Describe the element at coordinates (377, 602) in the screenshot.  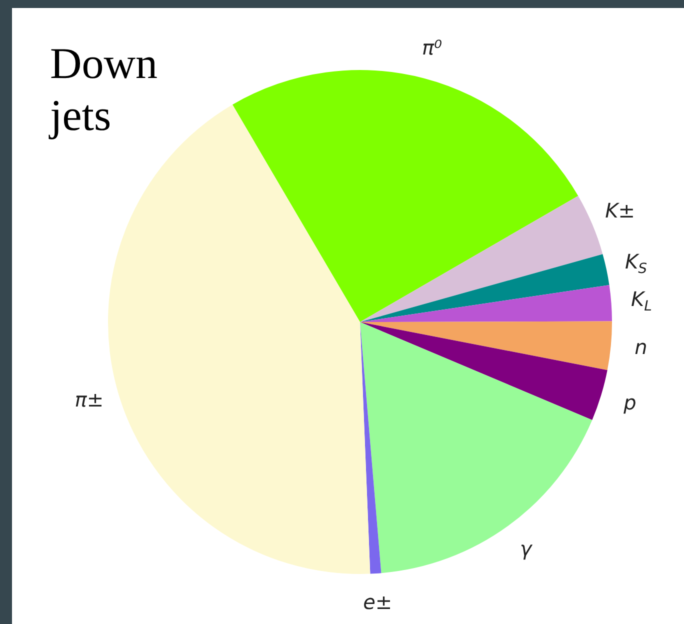
I see `slice-label: e±` at that location.